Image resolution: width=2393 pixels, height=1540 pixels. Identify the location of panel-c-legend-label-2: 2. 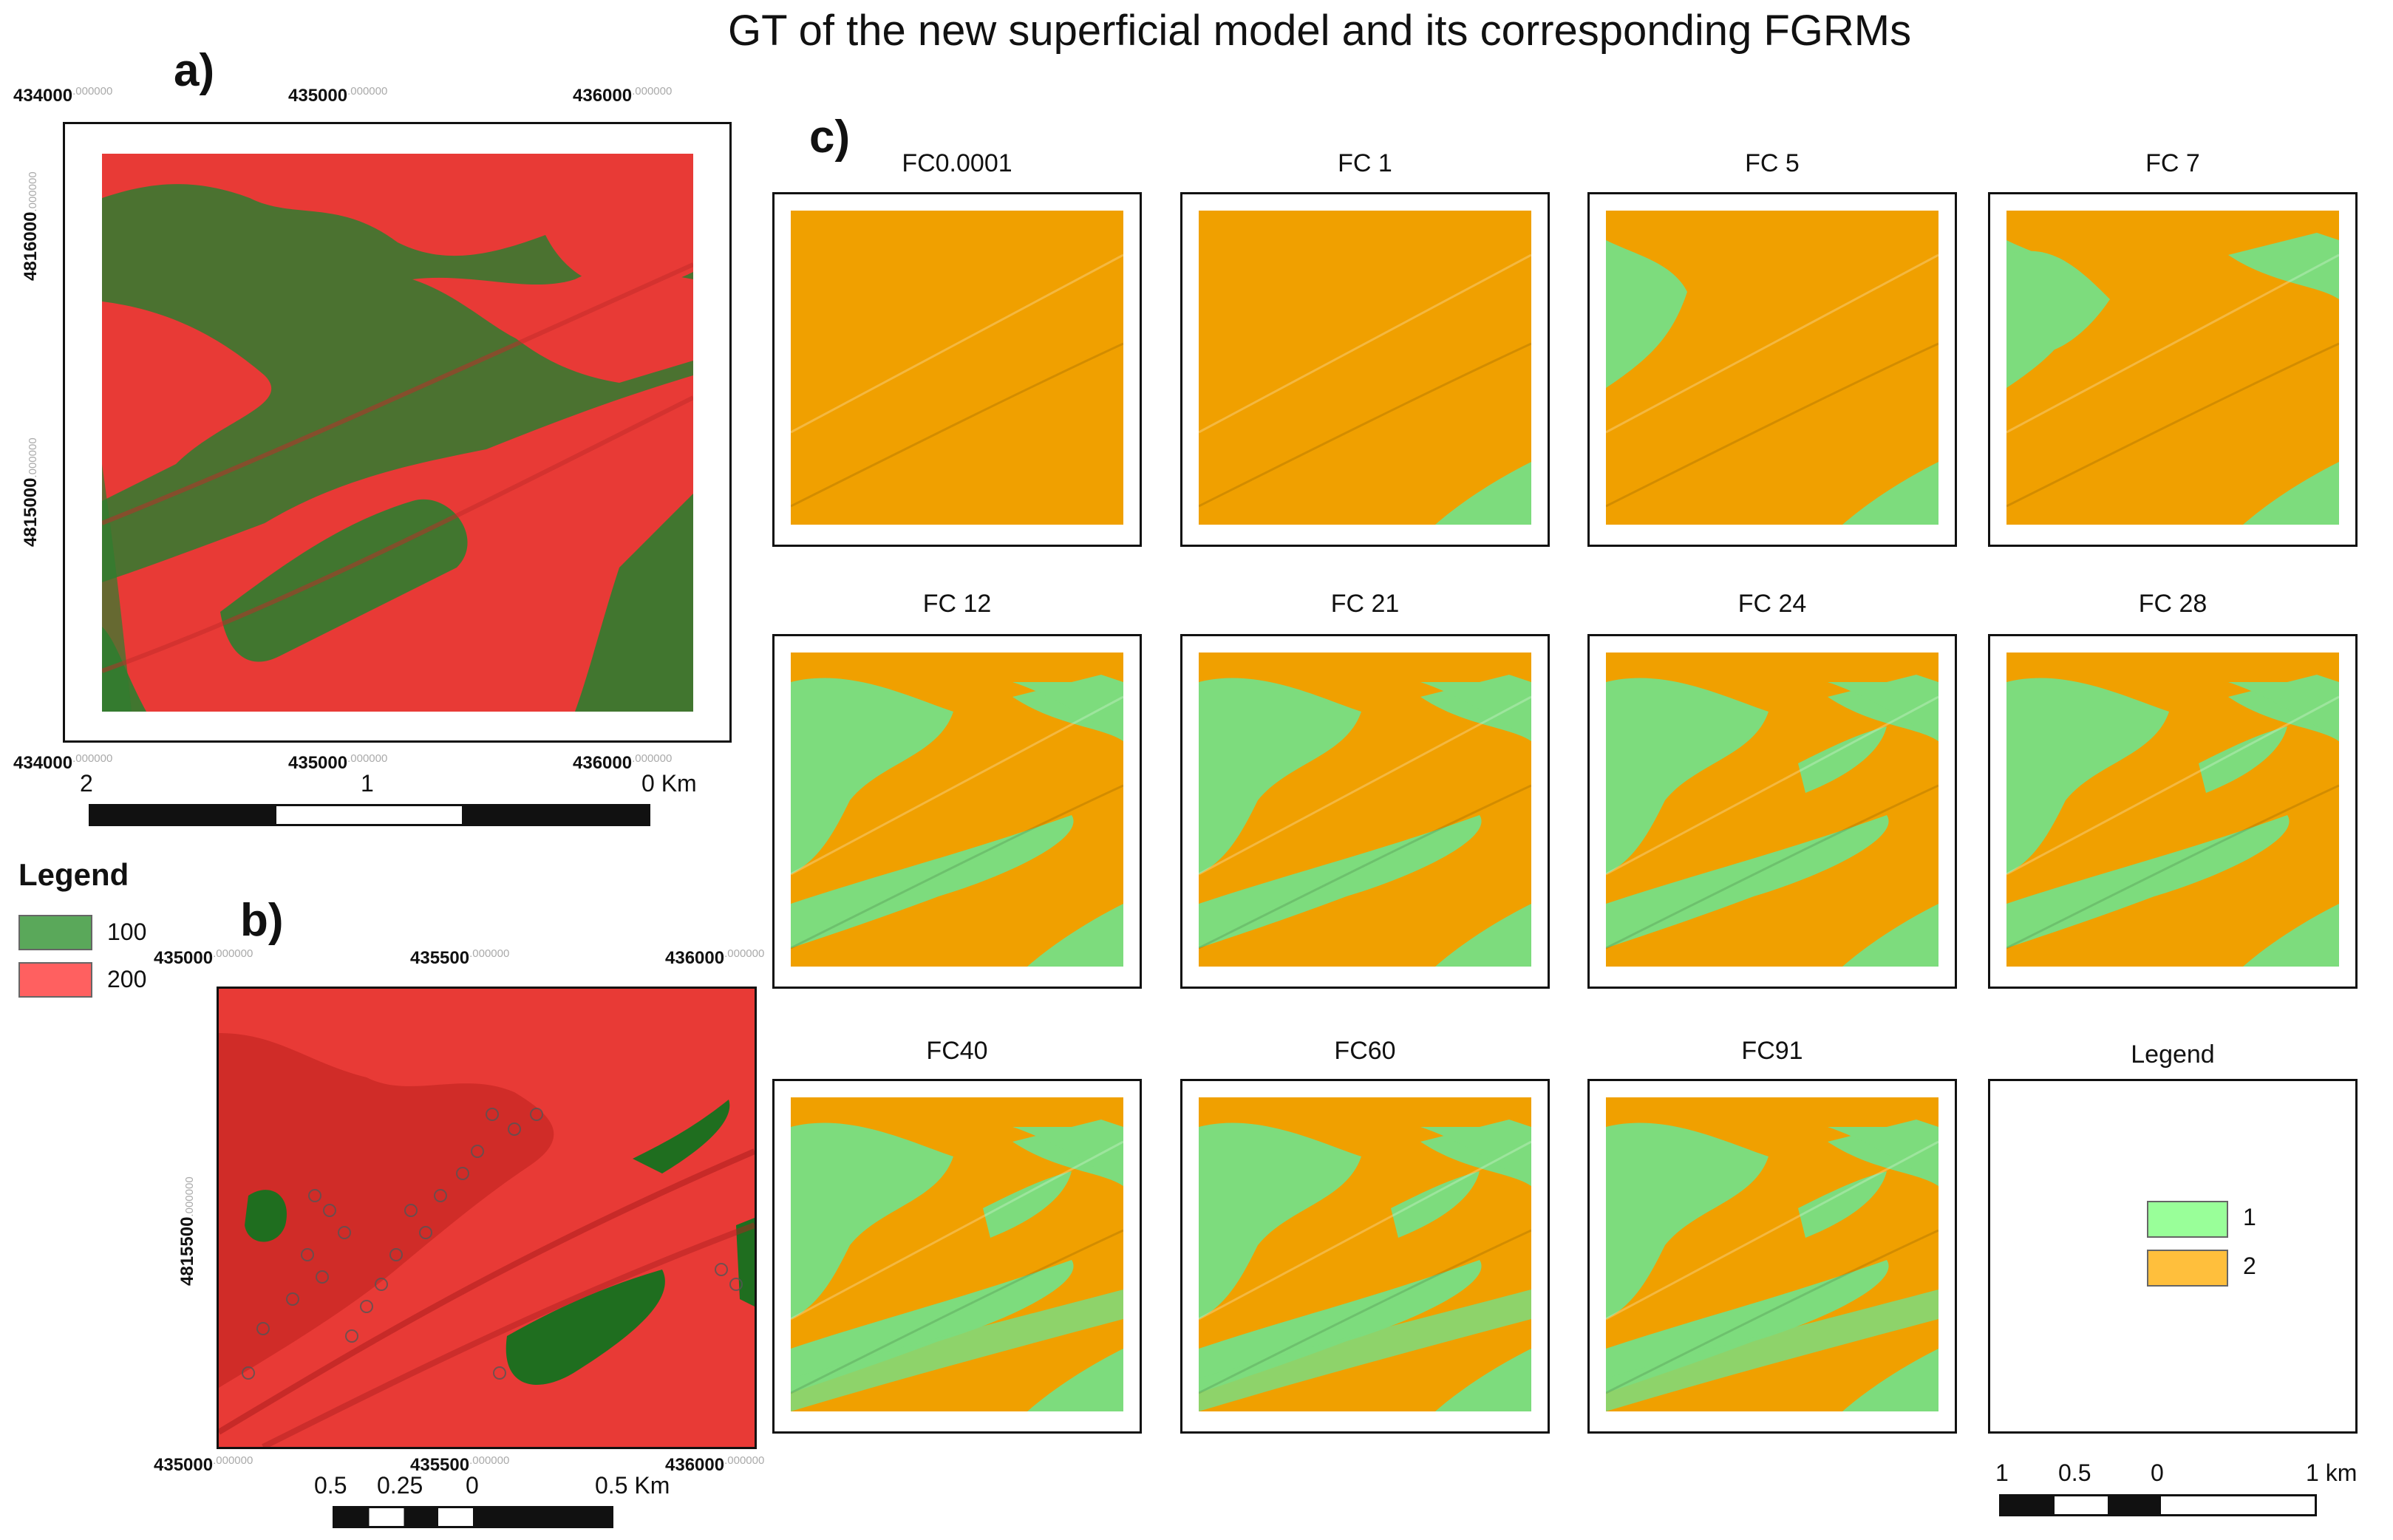
(2249, 1266).